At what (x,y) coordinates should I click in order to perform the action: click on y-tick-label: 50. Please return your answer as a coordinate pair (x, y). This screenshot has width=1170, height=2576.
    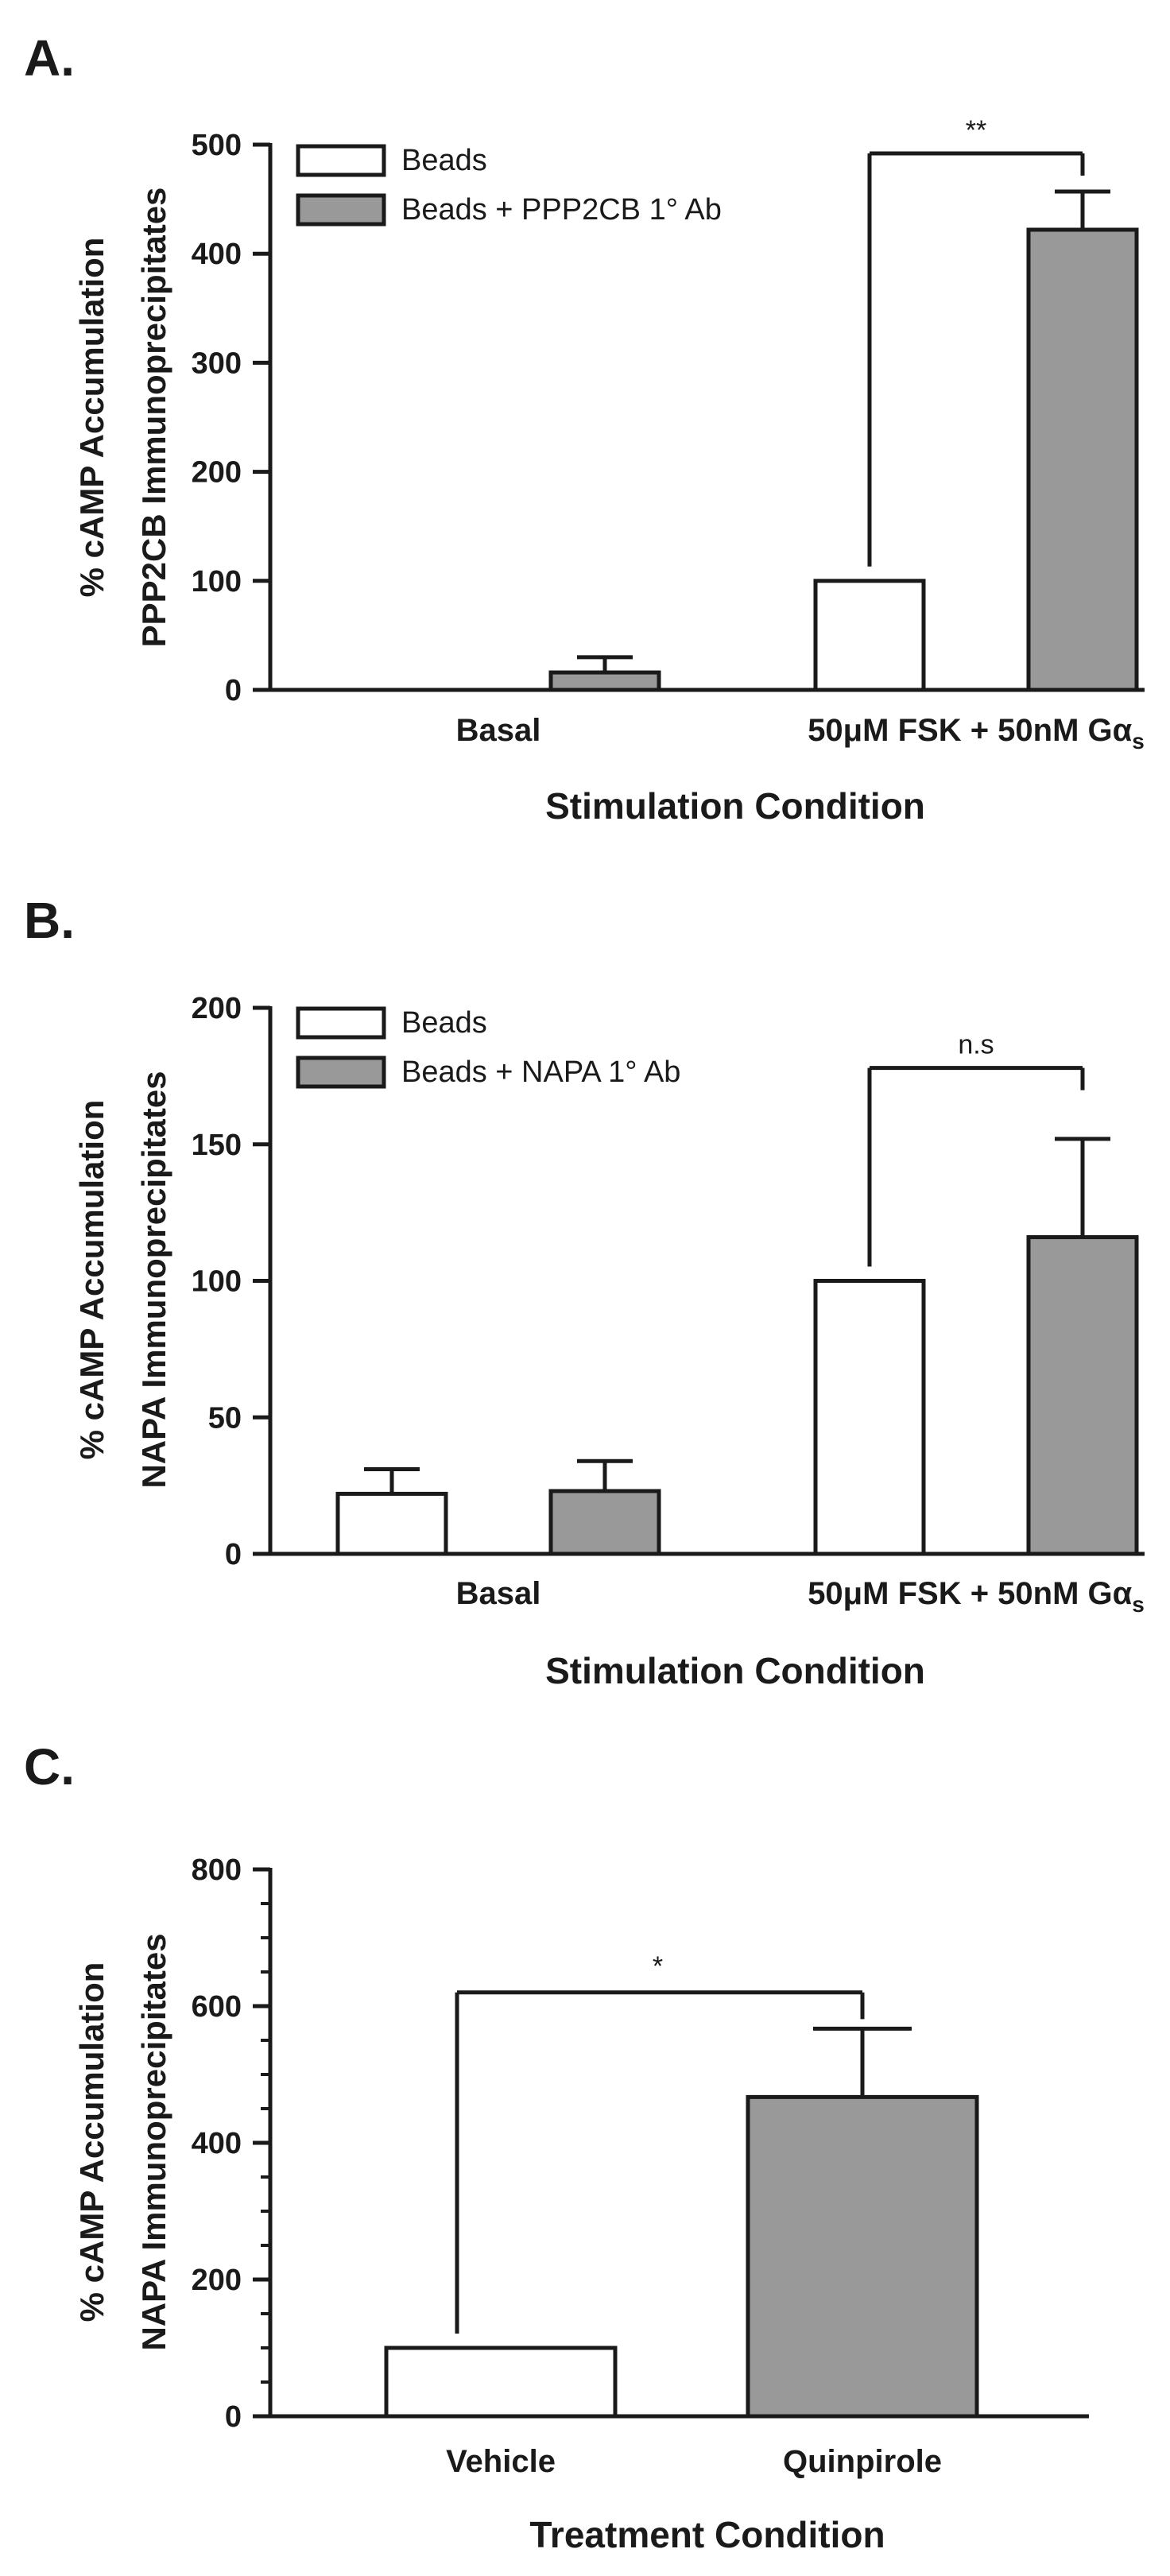
    Looking at the image, I should click on (225, 1418).